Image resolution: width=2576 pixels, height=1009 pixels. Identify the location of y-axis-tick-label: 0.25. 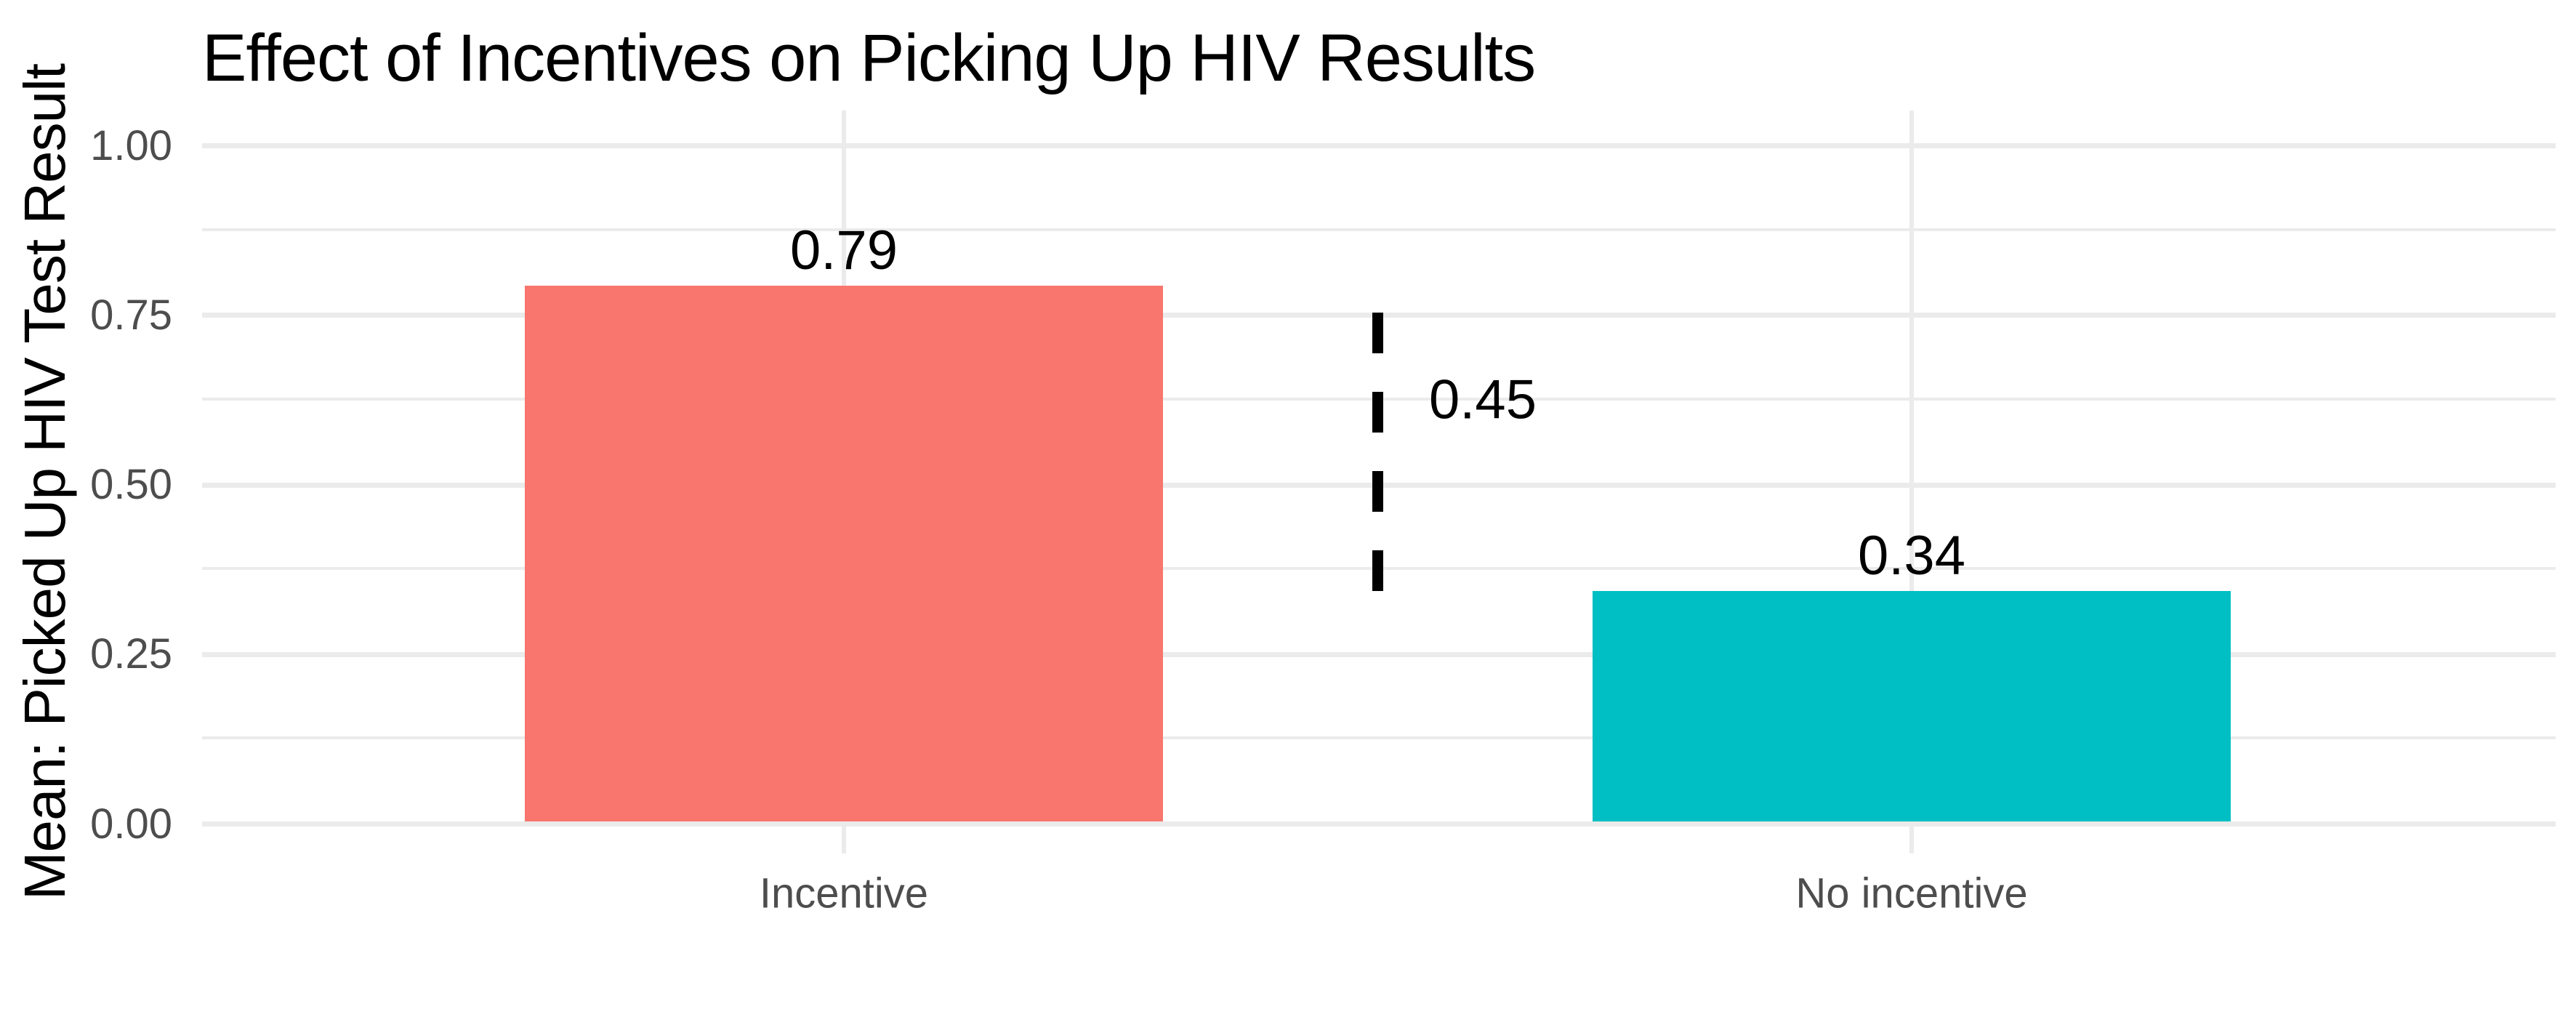
(131, 654).